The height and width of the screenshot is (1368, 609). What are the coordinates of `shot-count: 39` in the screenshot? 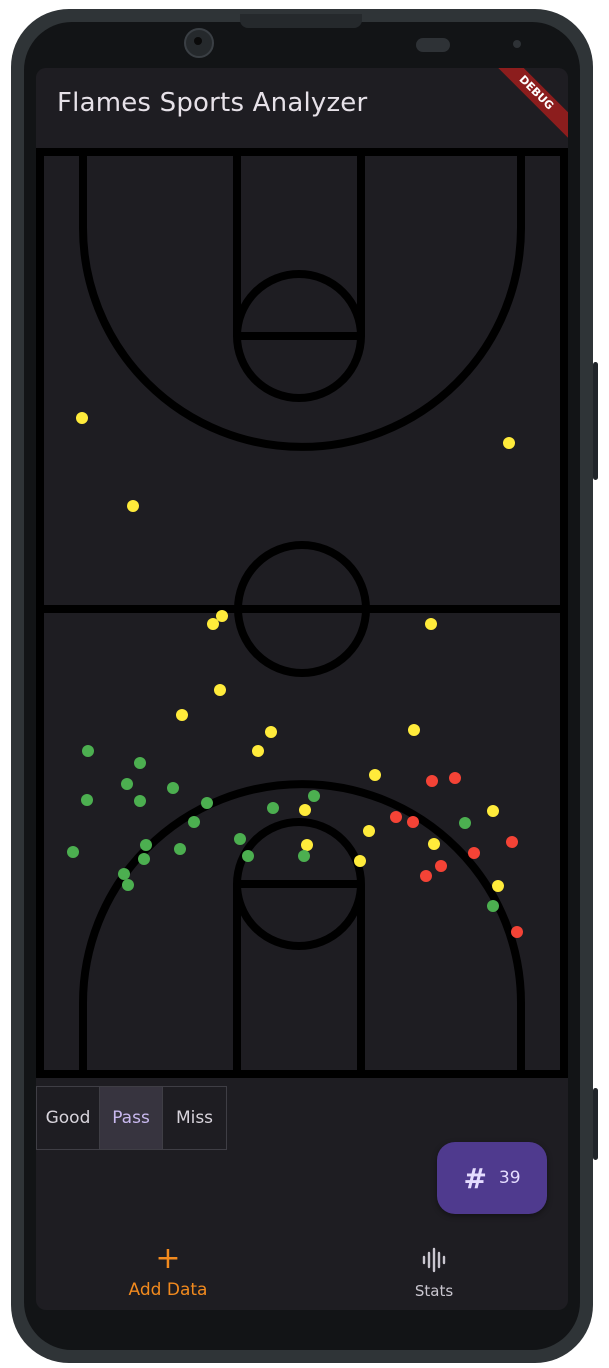 It's located at (509, 1178).